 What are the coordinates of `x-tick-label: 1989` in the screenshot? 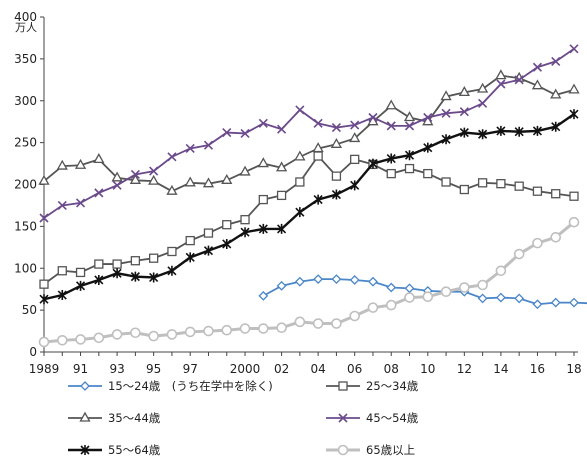 It's located at (44, 369).